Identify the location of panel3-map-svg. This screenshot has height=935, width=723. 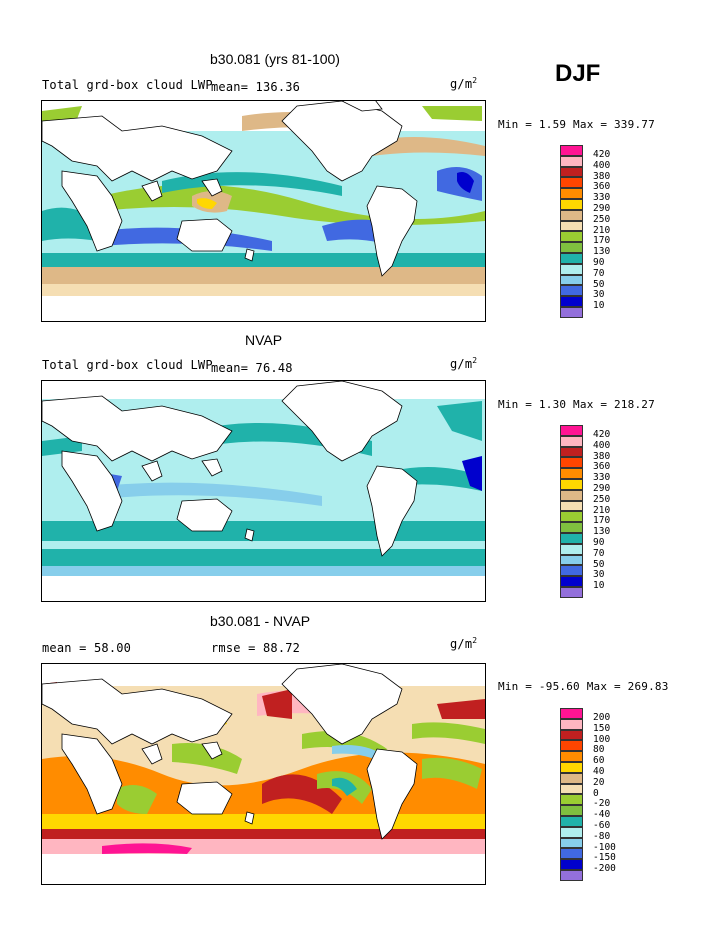
(263, 774).